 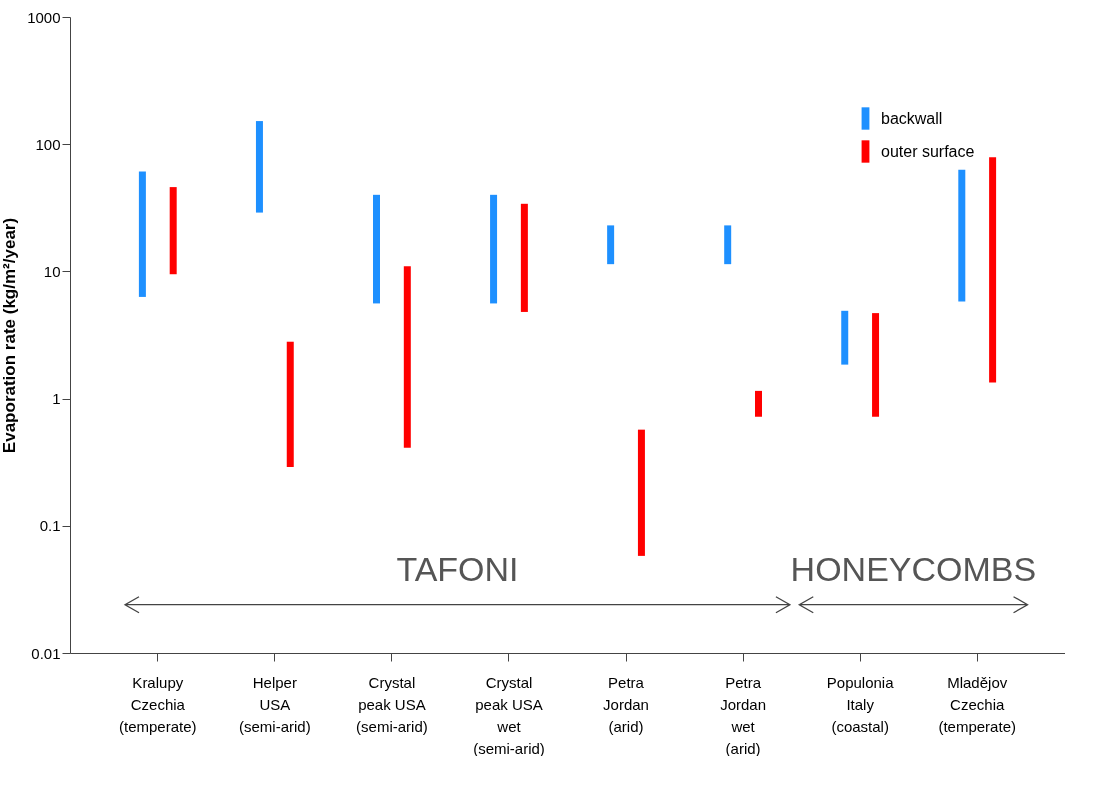 What do you see at coordinates (46, 653) in the screenshot?
I see `y-tick-label: 0.01` at bounding box center [46, 653].